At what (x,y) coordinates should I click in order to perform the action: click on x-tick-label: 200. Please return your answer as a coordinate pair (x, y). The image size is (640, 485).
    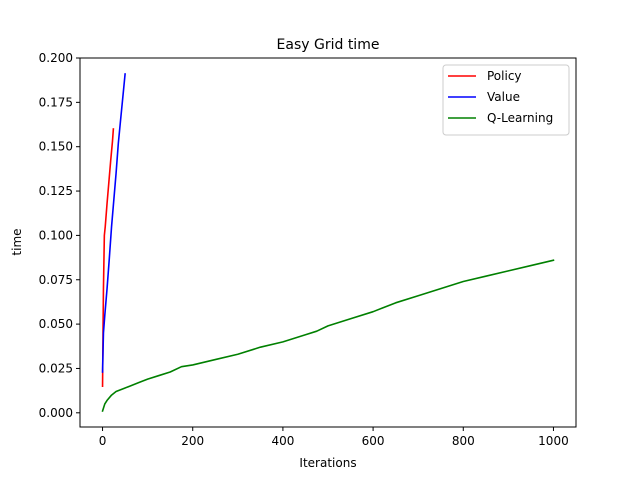
    Looking at the image, I should click on (192, 441).